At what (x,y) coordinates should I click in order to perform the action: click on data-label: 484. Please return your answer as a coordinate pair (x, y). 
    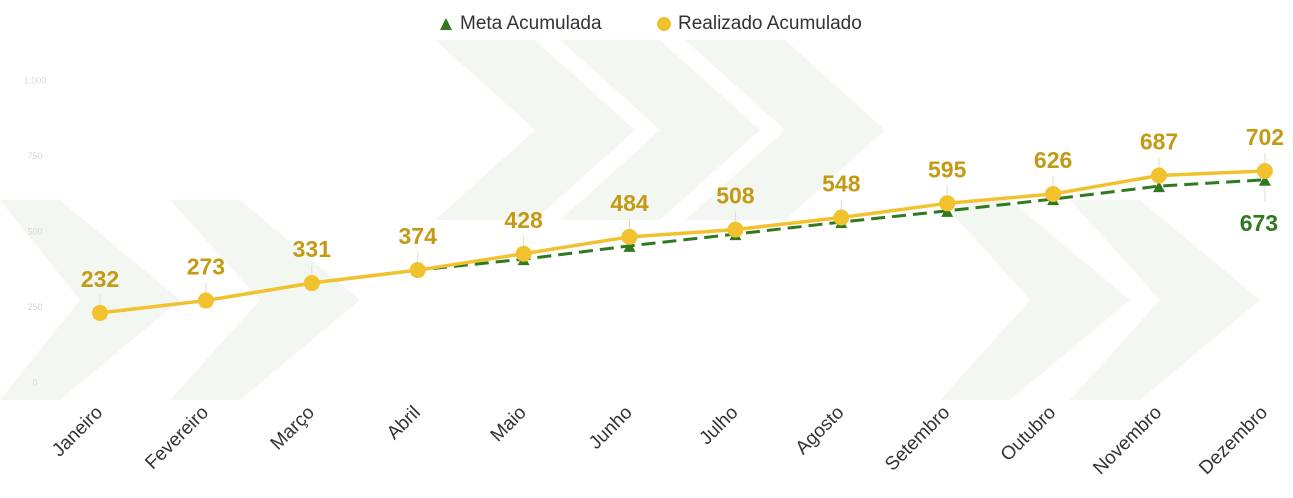
    Looking at the image, I should click on (629, 203).